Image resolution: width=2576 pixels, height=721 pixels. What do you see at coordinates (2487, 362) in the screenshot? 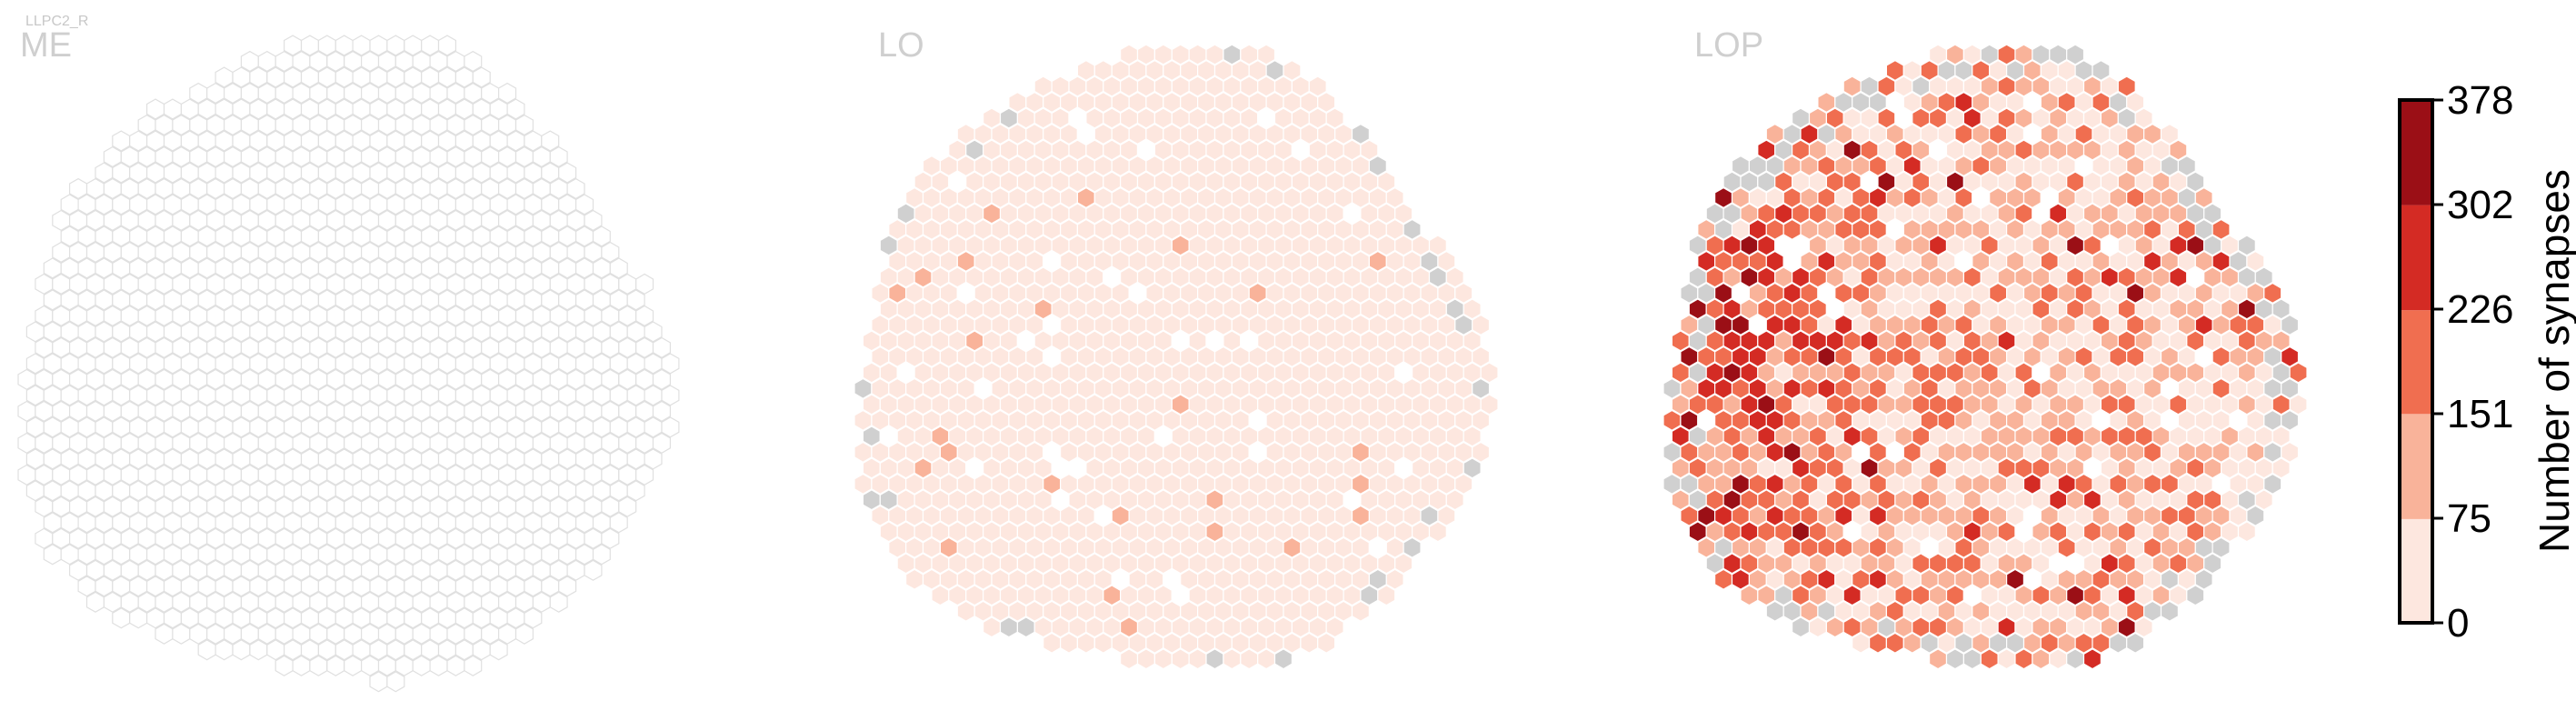
I see `colorbar: 0 75 151 226 302 378 Number of synapses` at bounding box center [2487, 362].